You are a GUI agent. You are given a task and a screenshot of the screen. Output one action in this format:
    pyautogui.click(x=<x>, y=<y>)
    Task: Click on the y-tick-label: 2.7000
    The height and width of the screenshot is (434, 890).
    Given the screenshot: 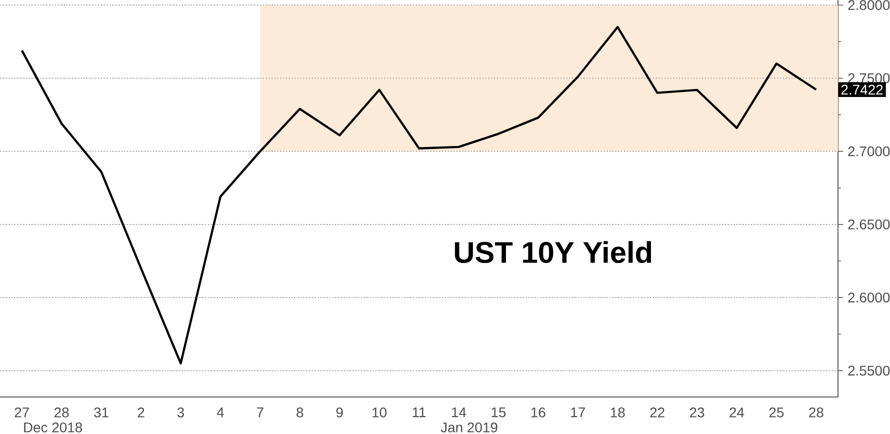 What is the action you would take?
    pyautogui.click(x=869, y=151)
    